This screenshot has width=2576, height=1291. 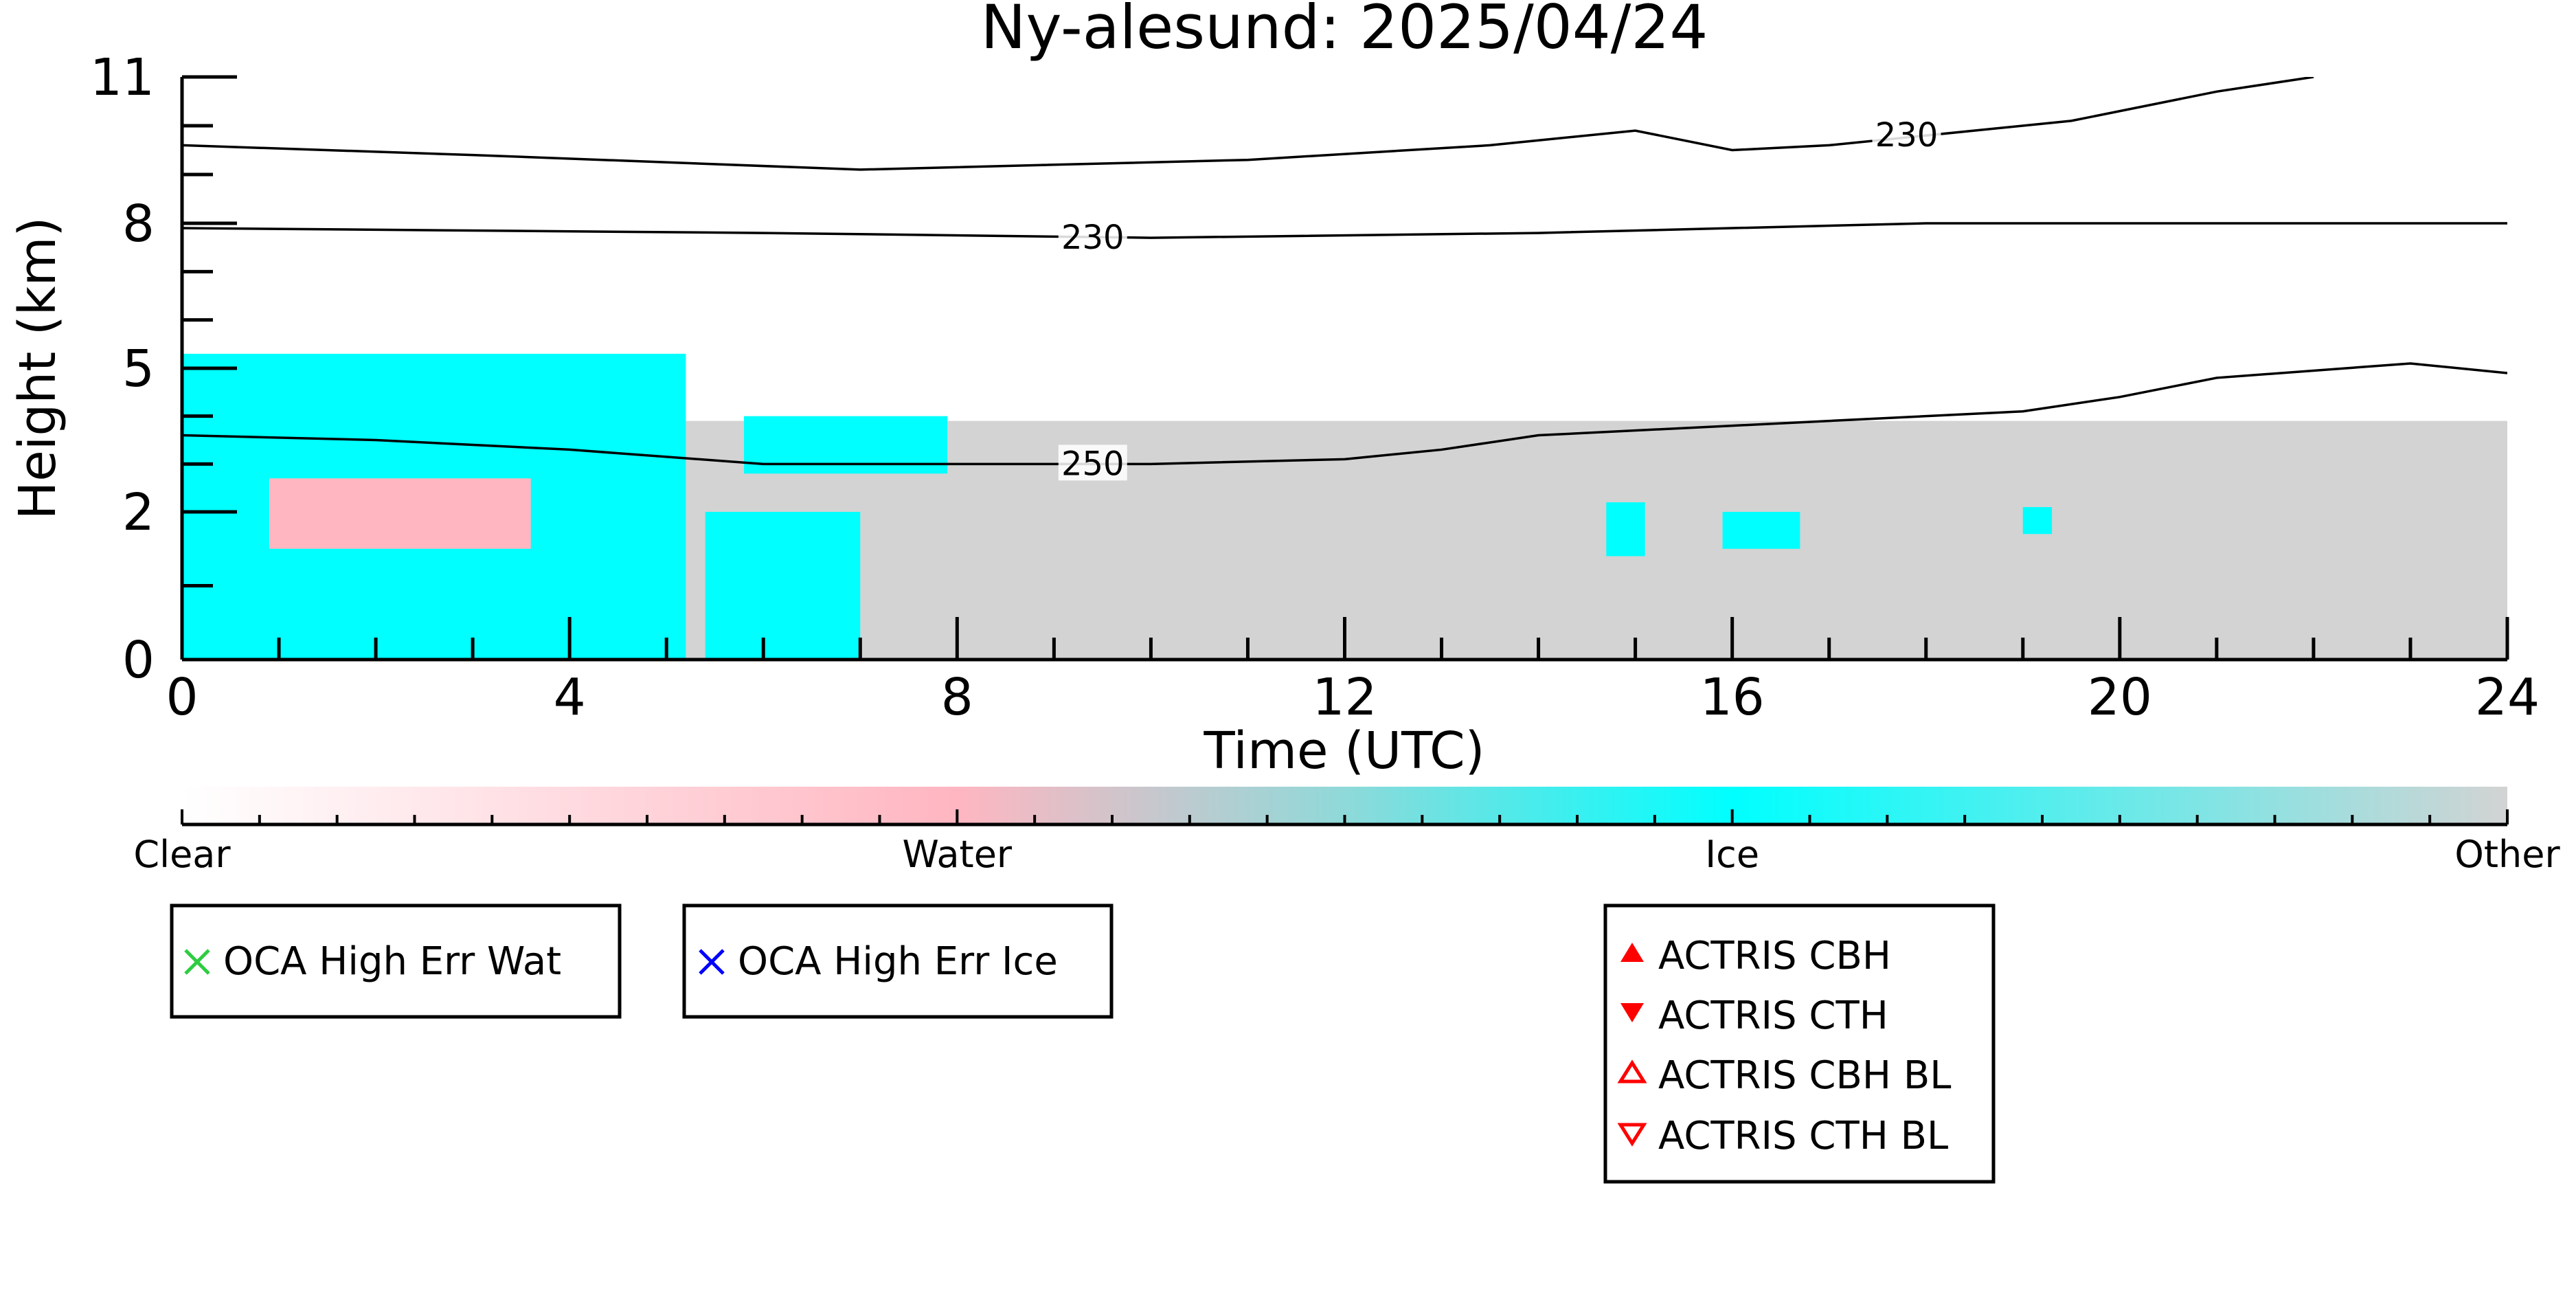 What do you see at coordinates (1632, 1071) in the screenshot?
I see `triangle-up-open-icon` at bounding box center [1632, 1071].